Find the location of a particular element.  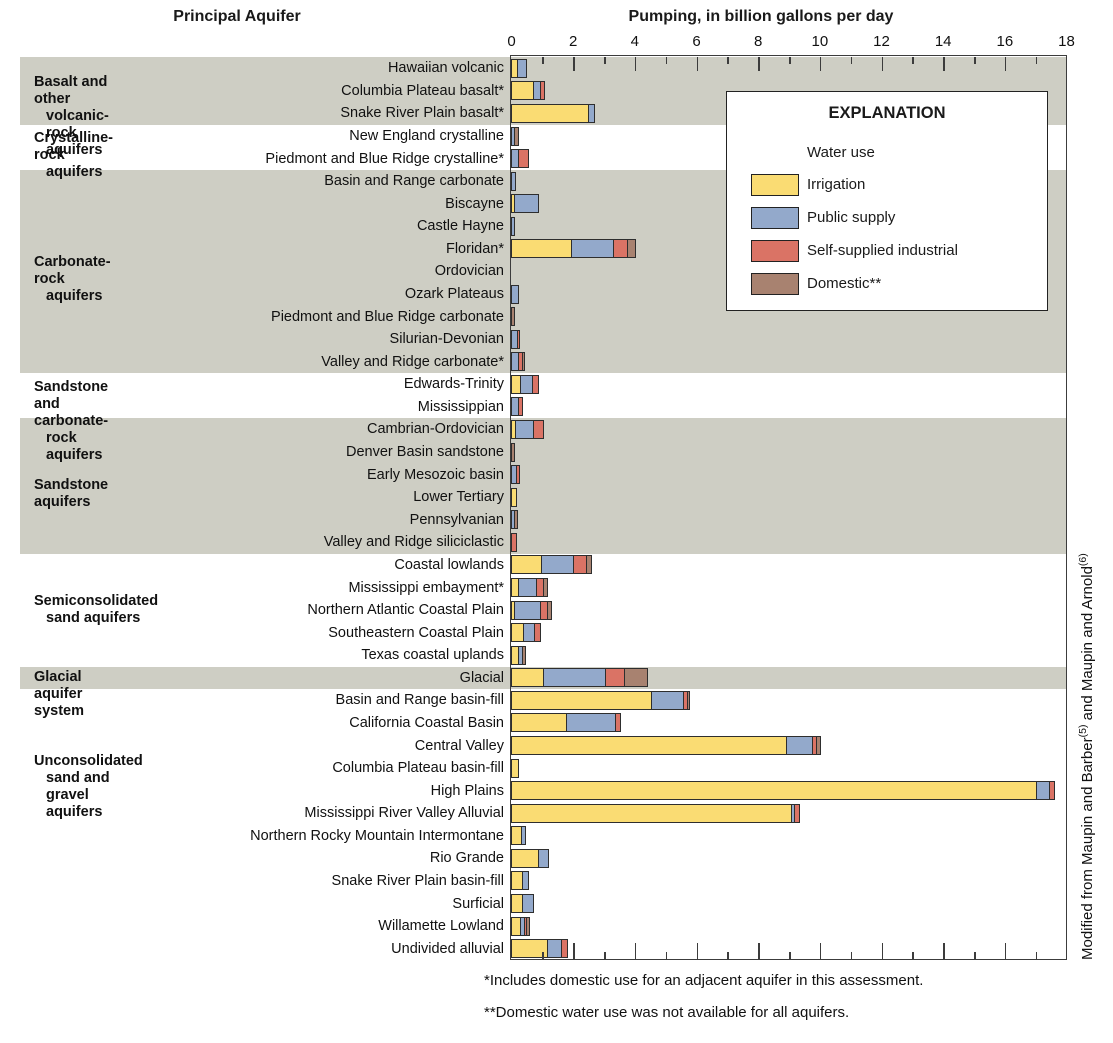

row-label: Snake River Plain basalt* is located at coordinates (422, 113).